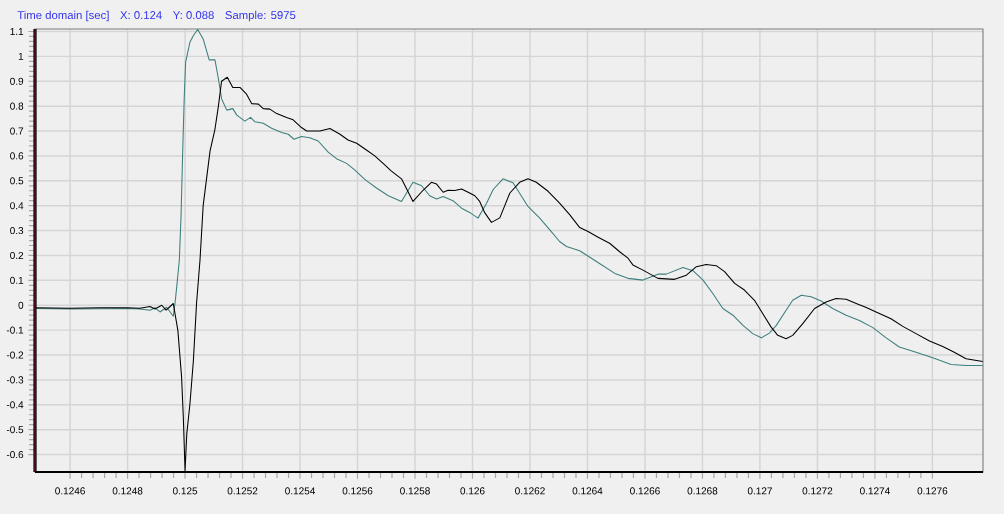 The image size is (1004, 514). I want to click on x-tick-label: 0.1248, so click(127, 491).